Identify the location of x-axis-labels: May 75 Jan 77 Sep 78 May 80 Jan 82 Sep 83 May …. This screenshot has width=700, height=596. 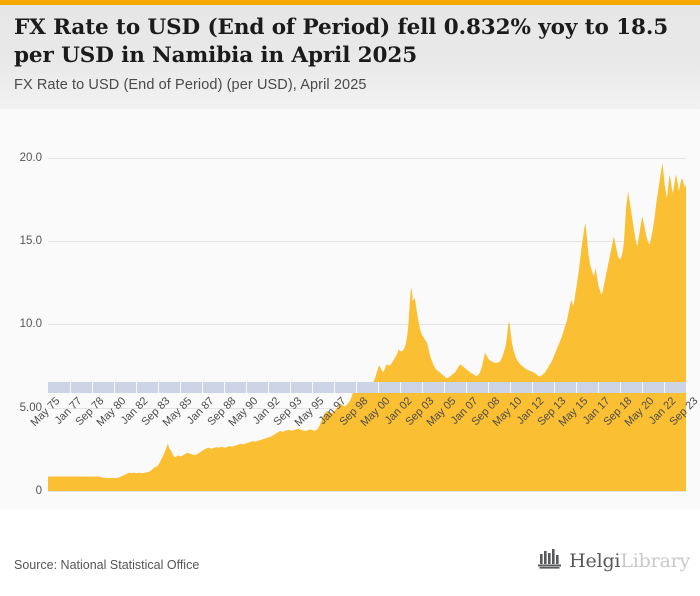
(364, 430).